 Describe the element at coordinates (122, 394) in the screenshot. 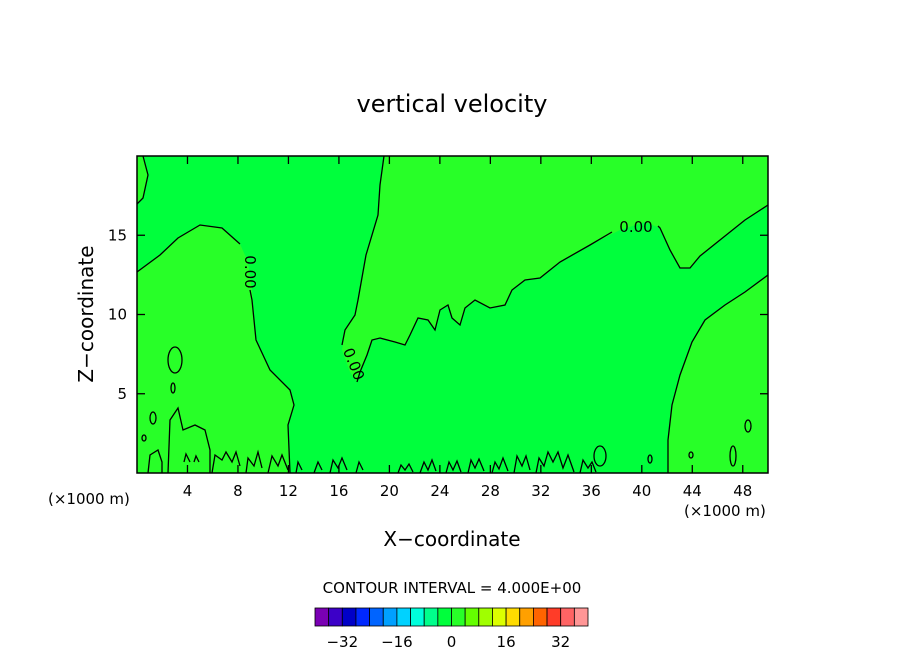

I see `y-tick-label: 5` at that location.